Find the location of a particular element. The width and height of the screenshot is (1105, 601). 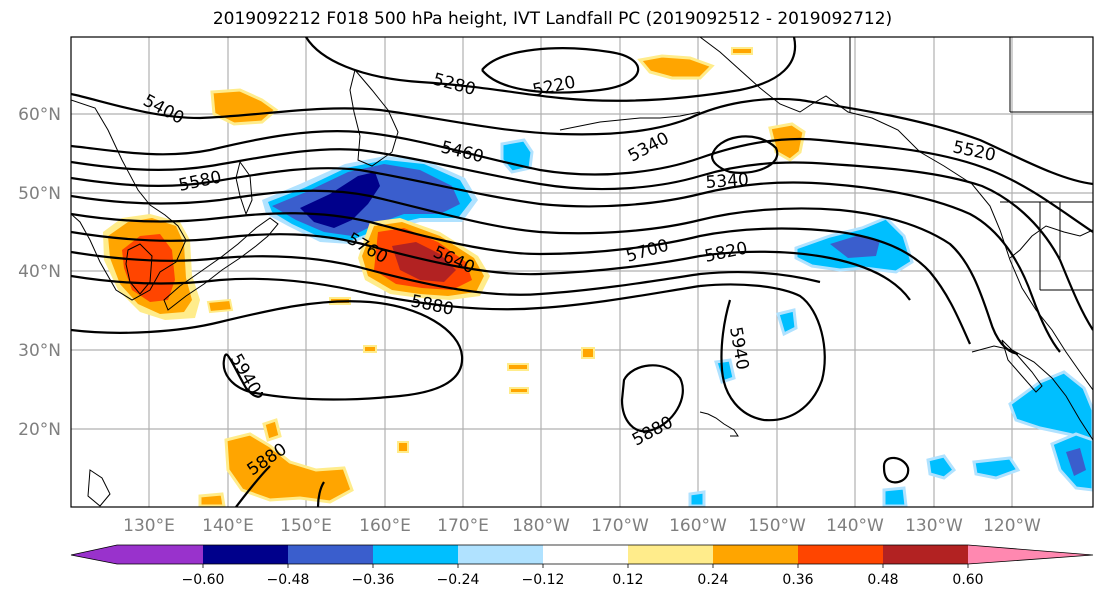

coastline-mexico is located at coordinates (1032, 393).